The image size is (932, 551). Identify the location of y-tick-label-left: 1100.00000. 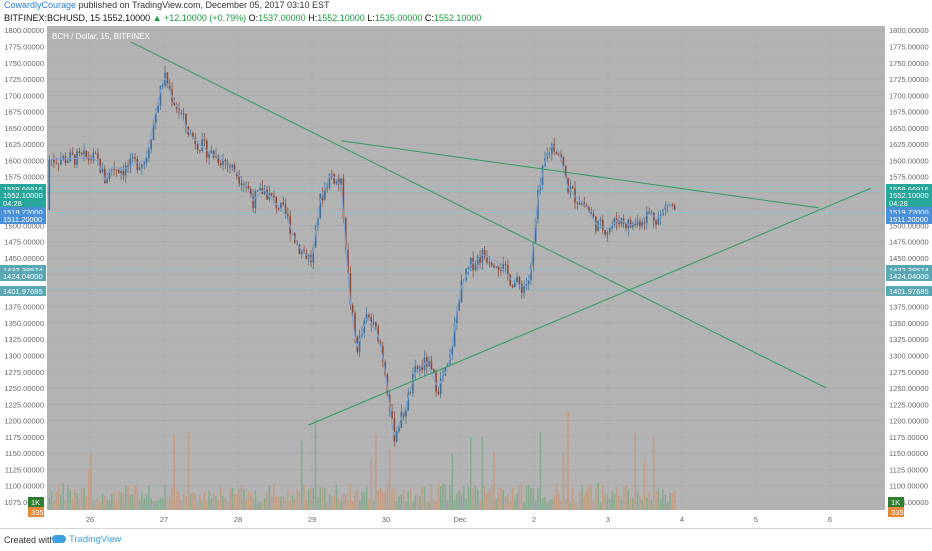
(24, 486).